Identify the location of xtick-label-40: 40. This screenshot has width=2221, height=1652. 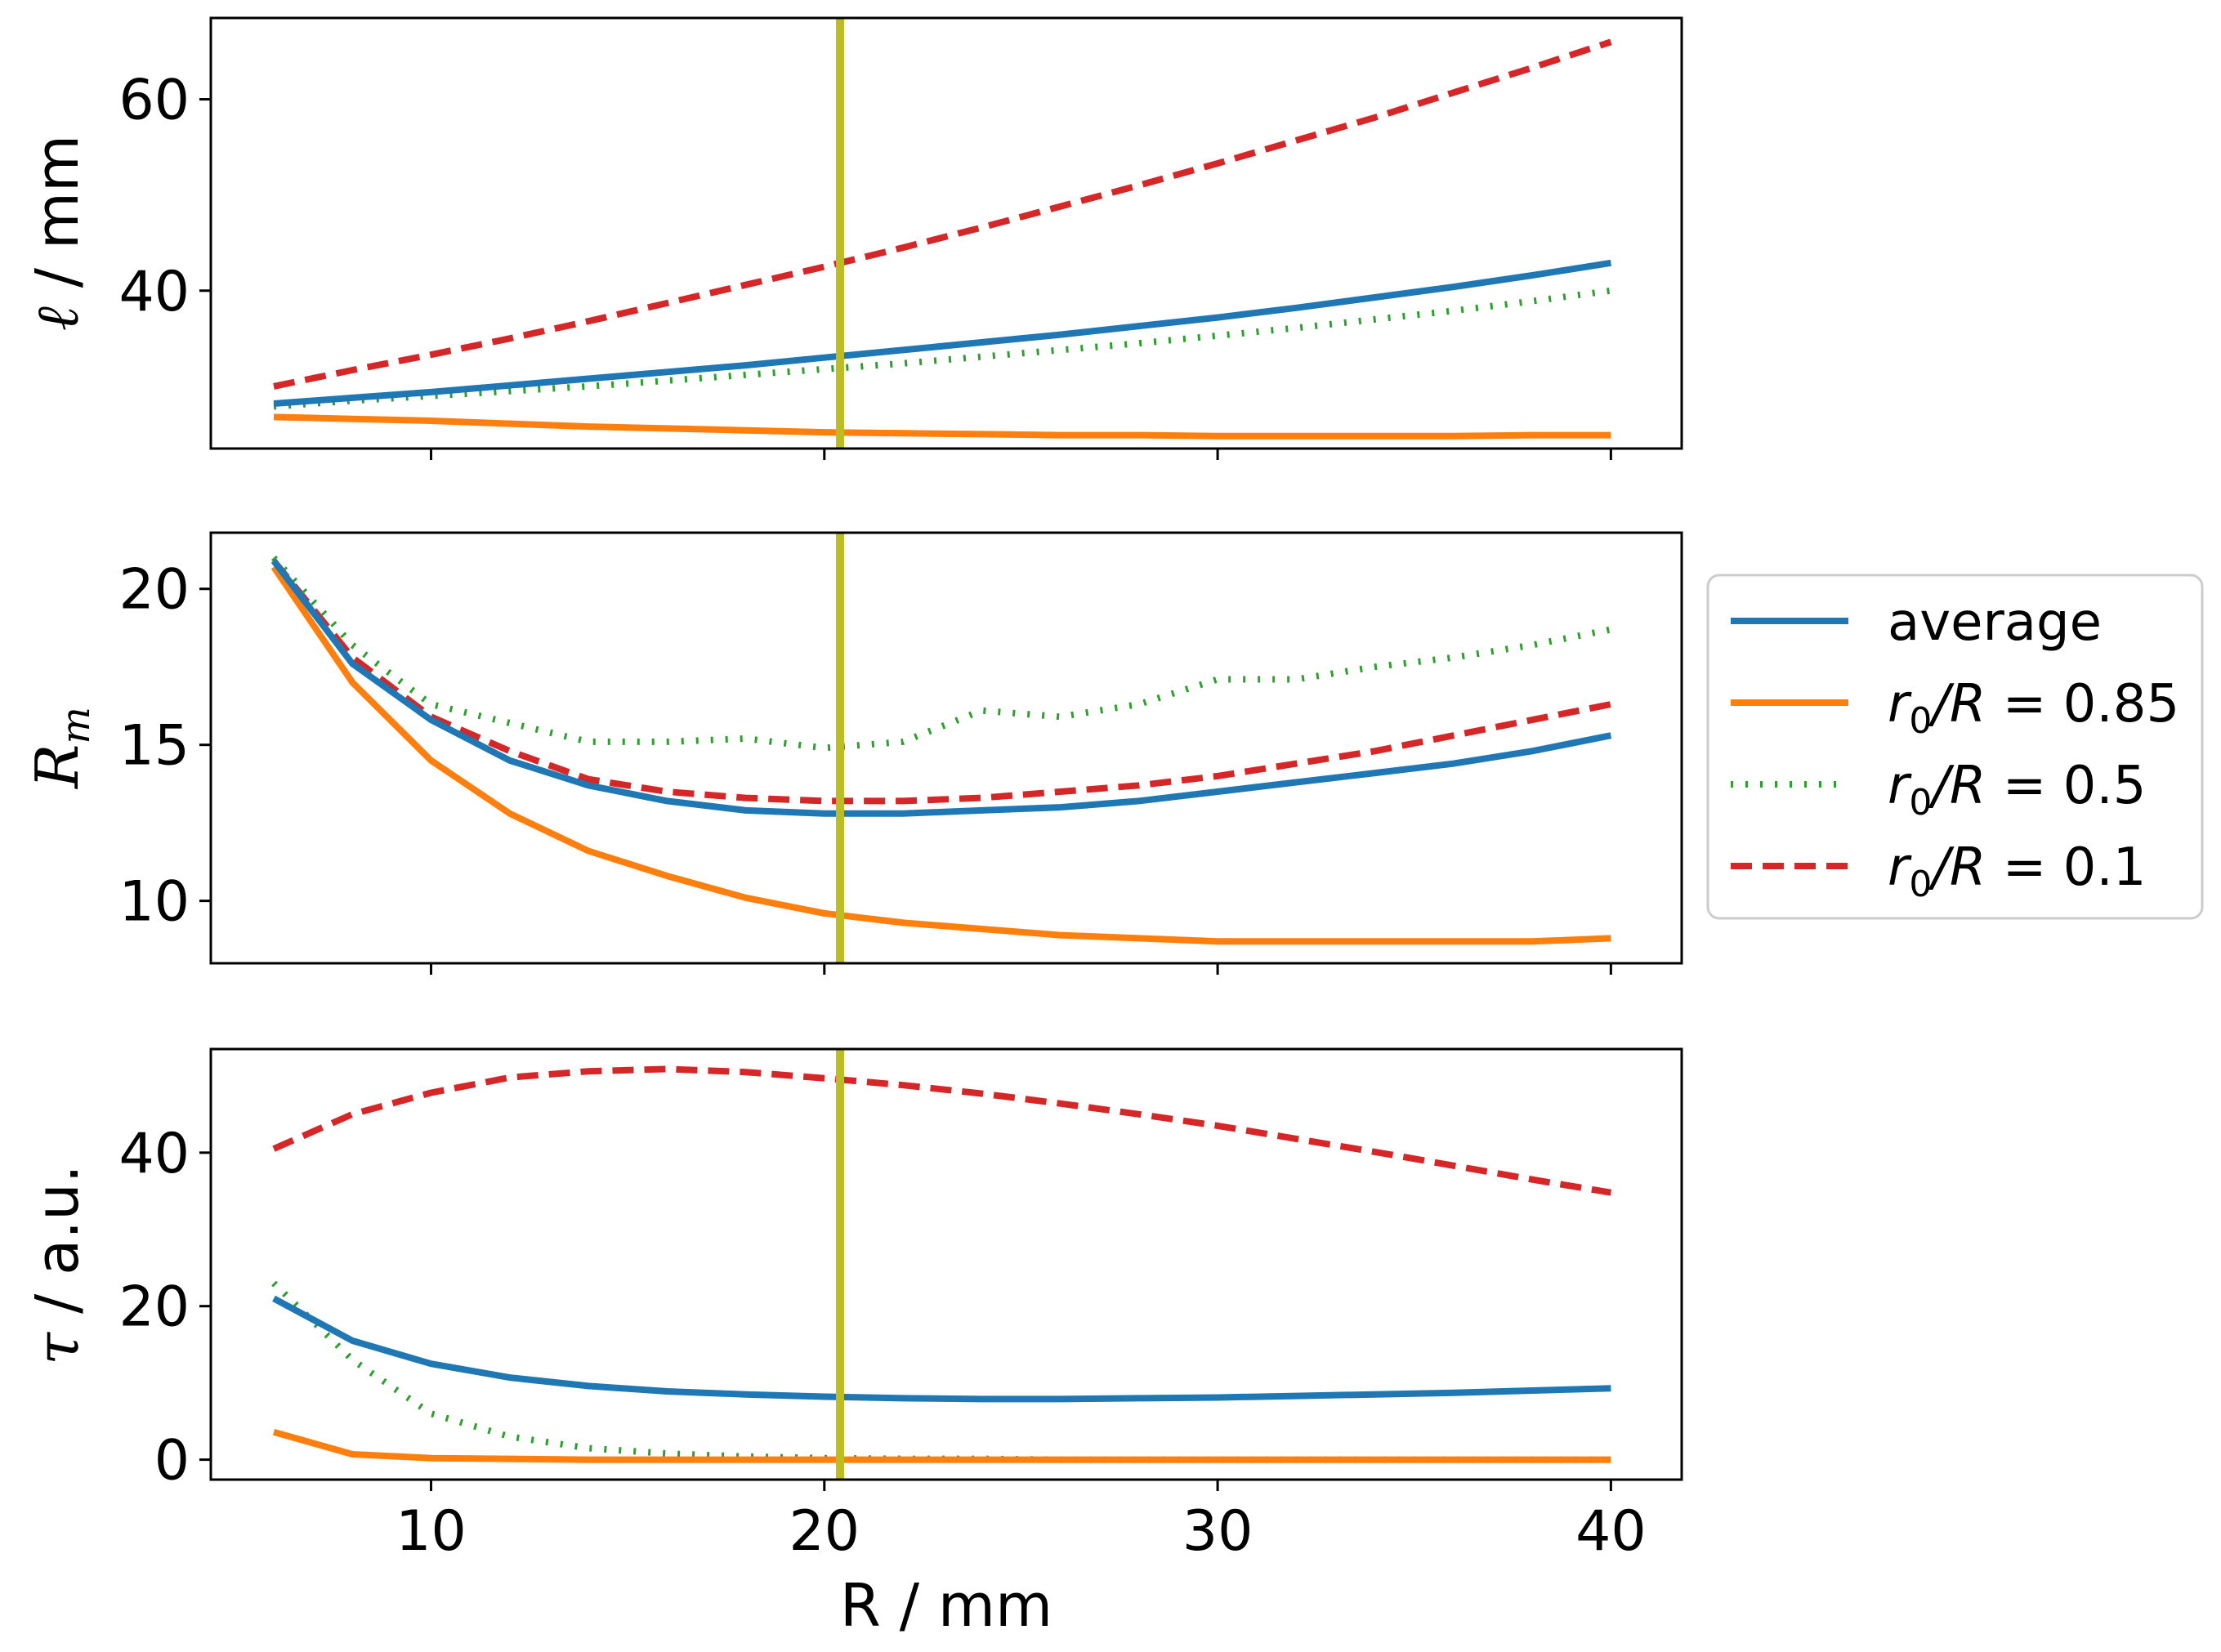
(1611, 1531).